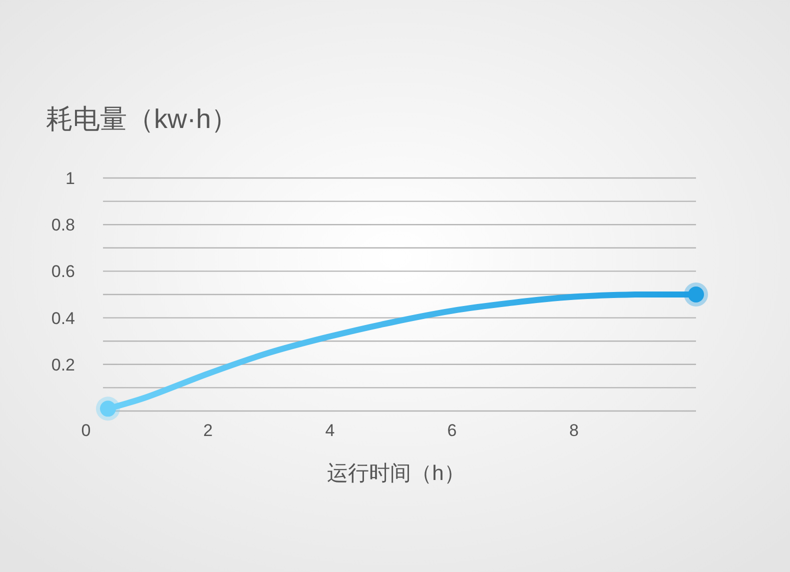 This screenshot has width=790, height=572. What do you see at coordinates (70, 178) in the screenshot?
I see `y-tick-label: 1` at bounding box center [70, 178].